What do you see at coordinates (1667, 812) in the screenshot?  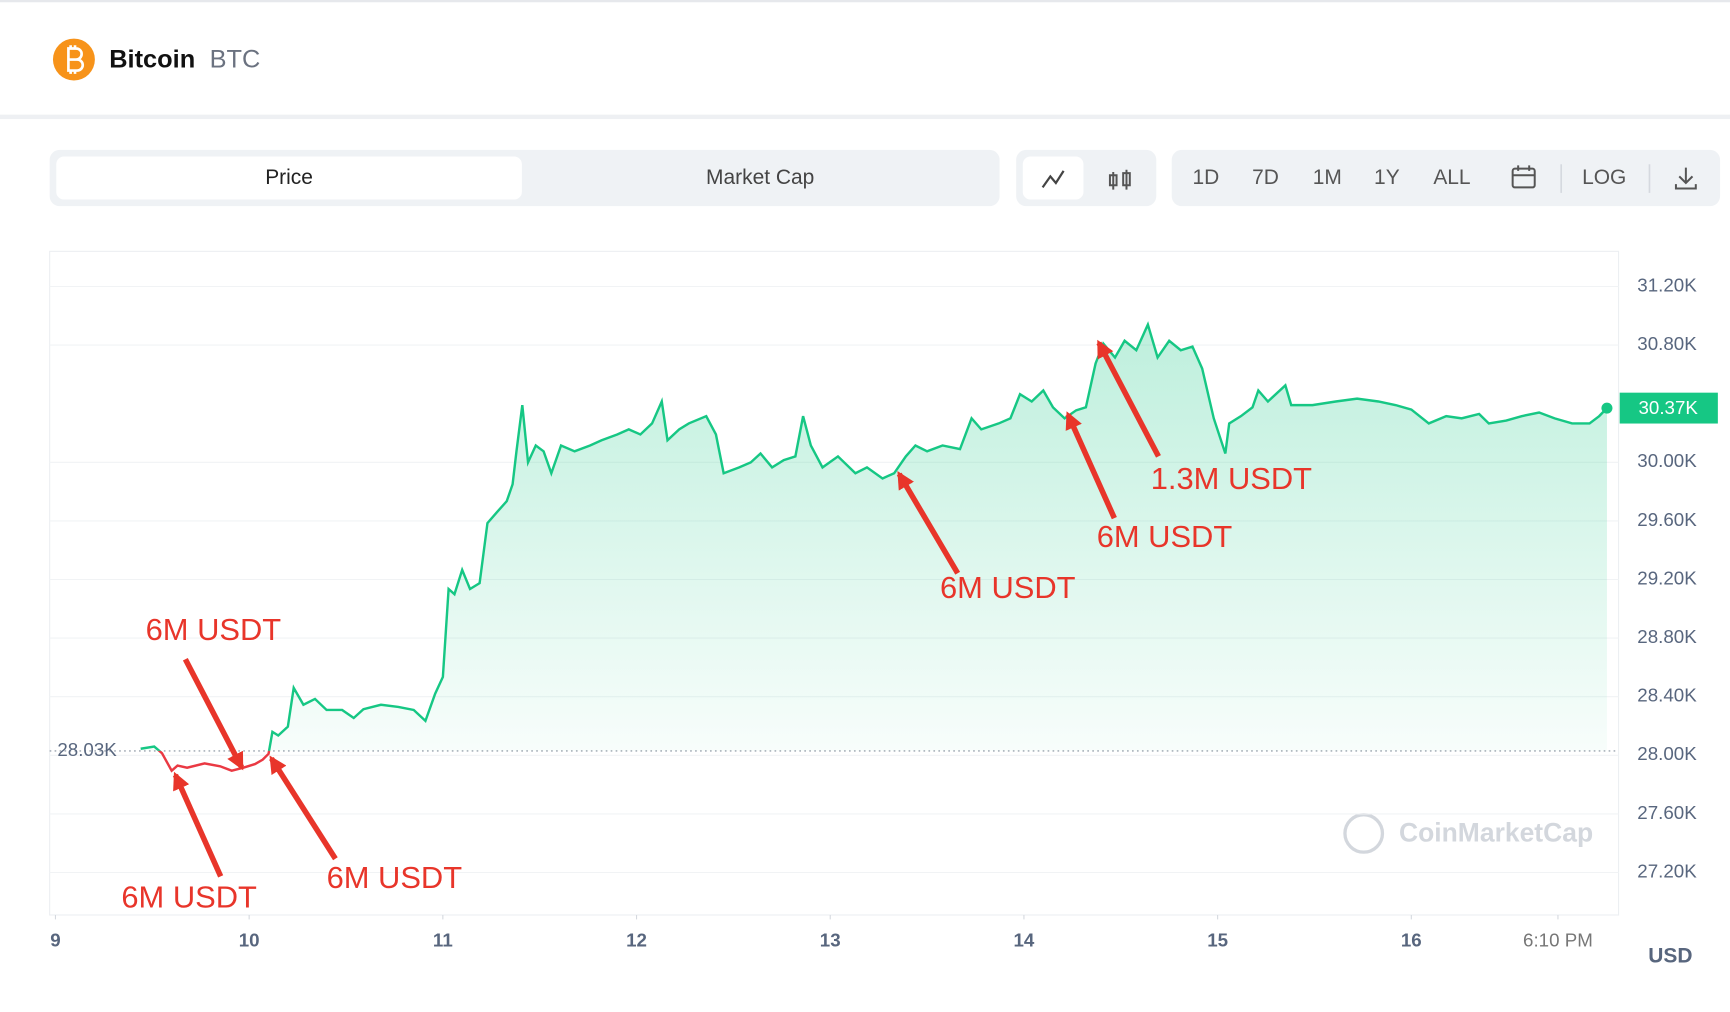 I see `y-tick-label: 27.60K` at bounding box center [1667, 812].